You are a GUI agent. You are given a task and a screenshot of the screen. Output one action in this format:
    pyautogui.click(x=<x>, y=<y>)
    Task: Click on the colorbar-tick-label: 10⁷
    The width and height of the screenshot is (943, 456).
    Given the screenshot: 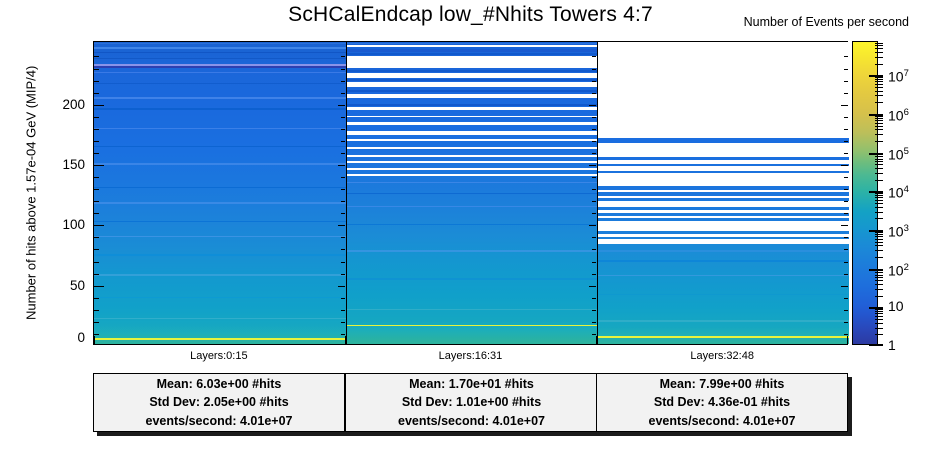 What is the action you would take?
    pyautogui.click(x=898, y=76)
    